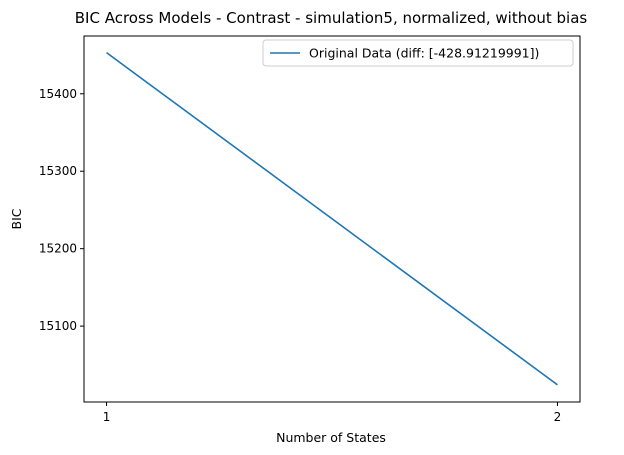  I want to click on y-axis-ticks: 15100 15200 15300 15400, so click(61, 210).